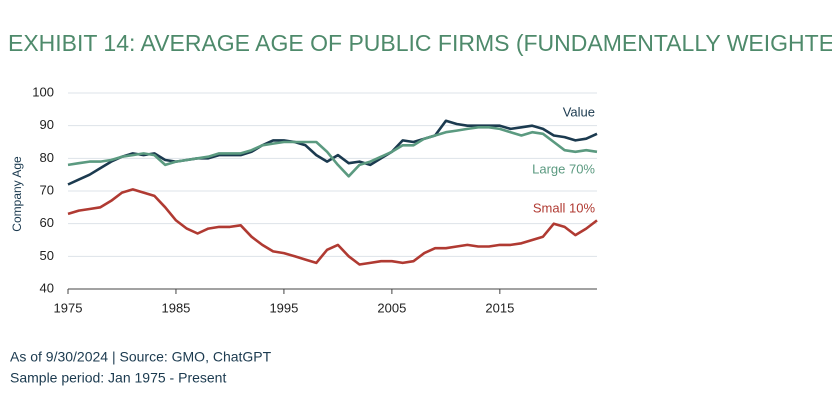 The image size is (832, 418). I want to click on y-tick-label: 40, so click(47, 287).